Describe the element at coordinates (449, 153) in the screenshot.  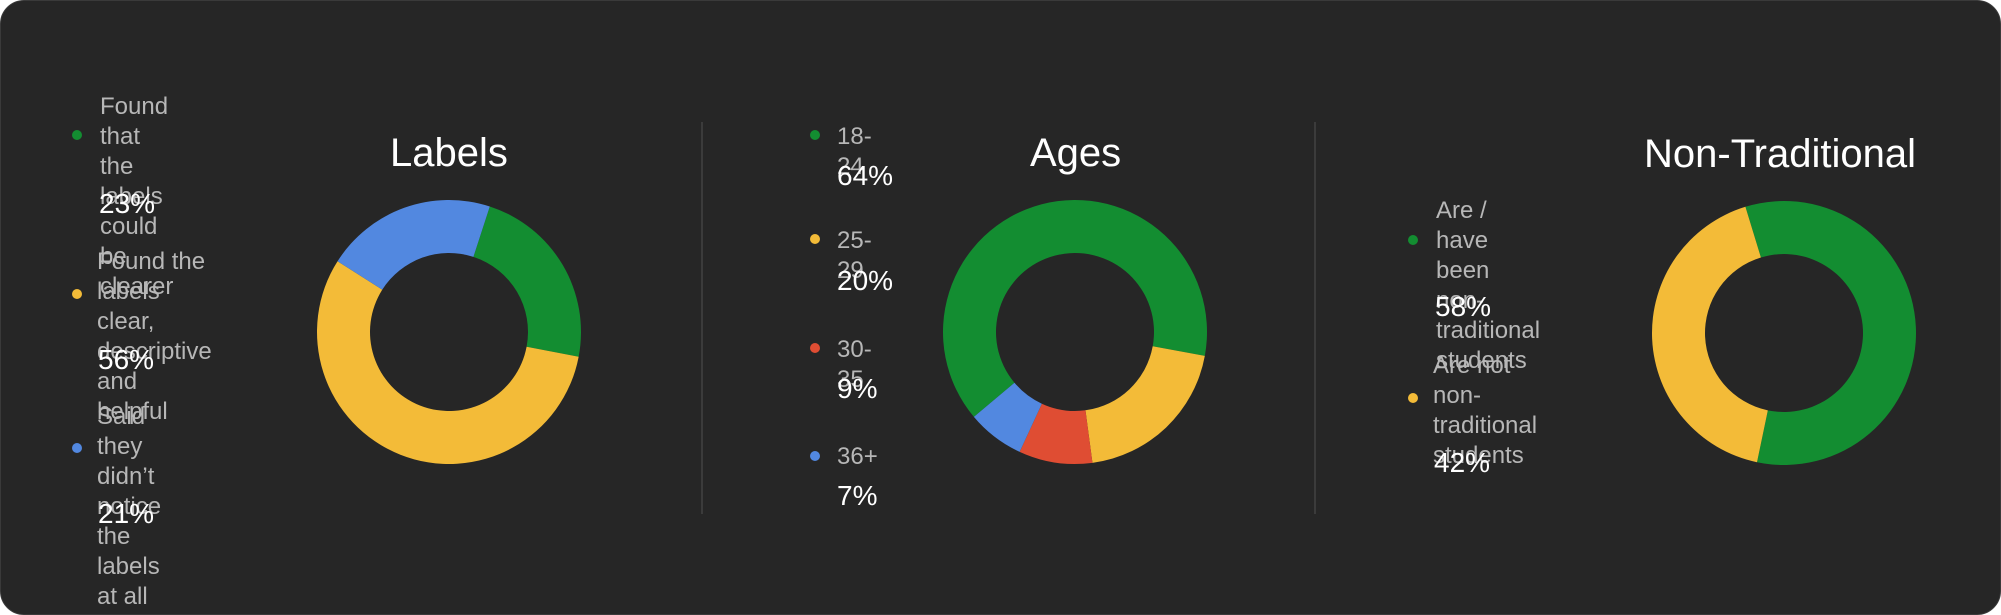
I see `chart-title-labels: Labels` at that location.